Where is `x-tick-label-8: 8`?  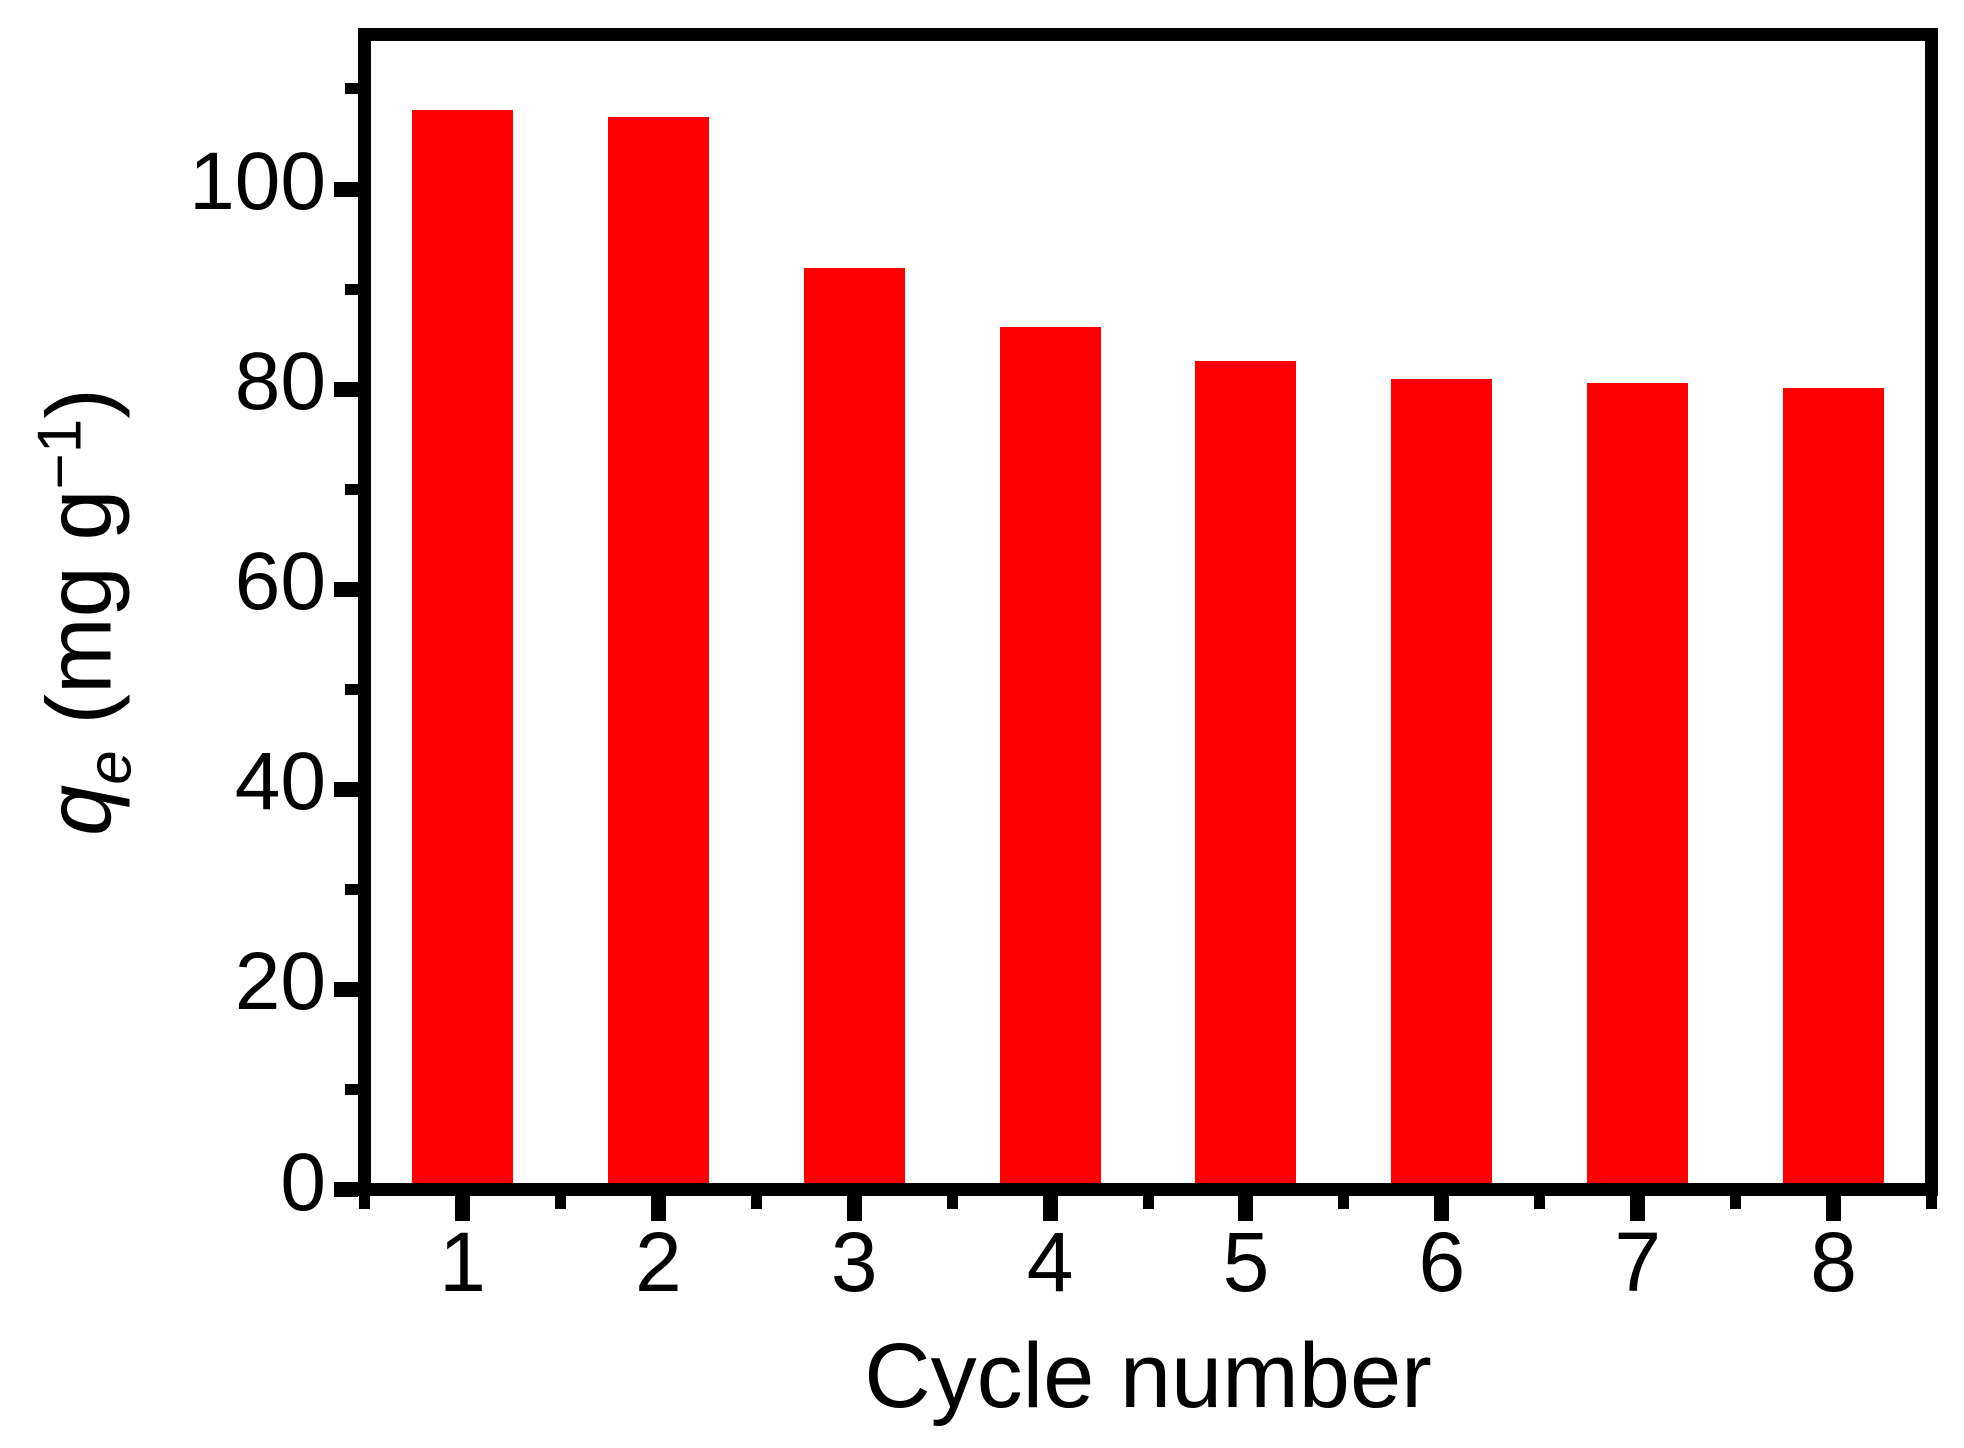
x-tick-label-8: 8 is located at coordinates (1833, 1262).